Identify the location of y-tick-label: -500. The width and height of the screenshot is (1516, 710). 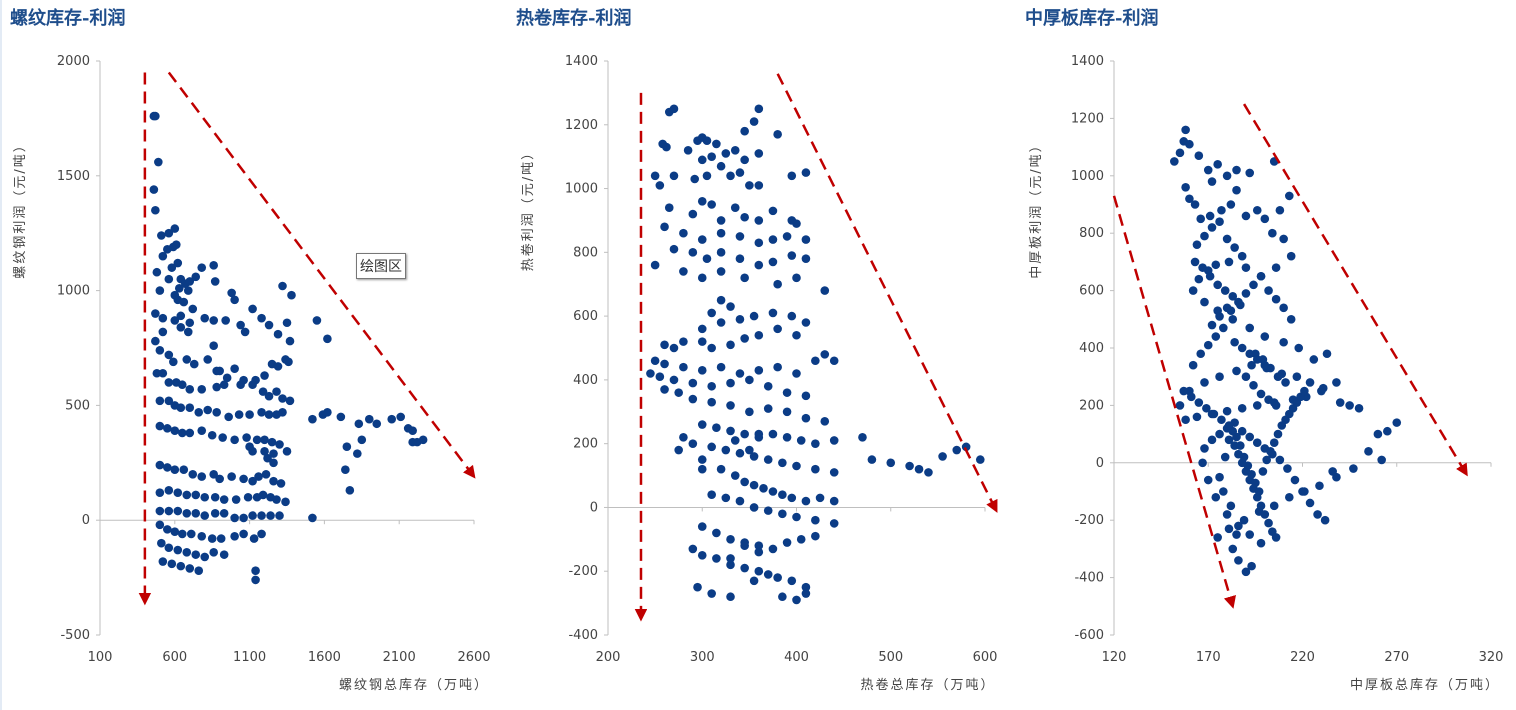
(75, 635).